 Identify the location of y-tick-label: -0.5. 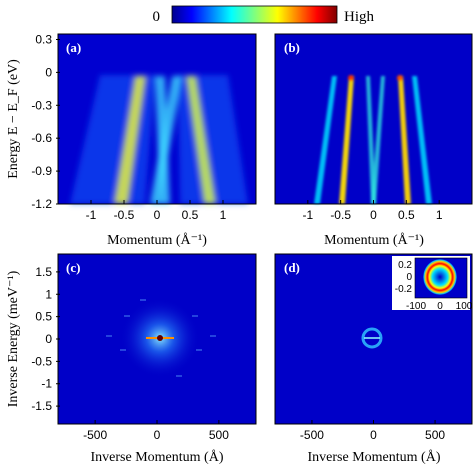
(41, 361).